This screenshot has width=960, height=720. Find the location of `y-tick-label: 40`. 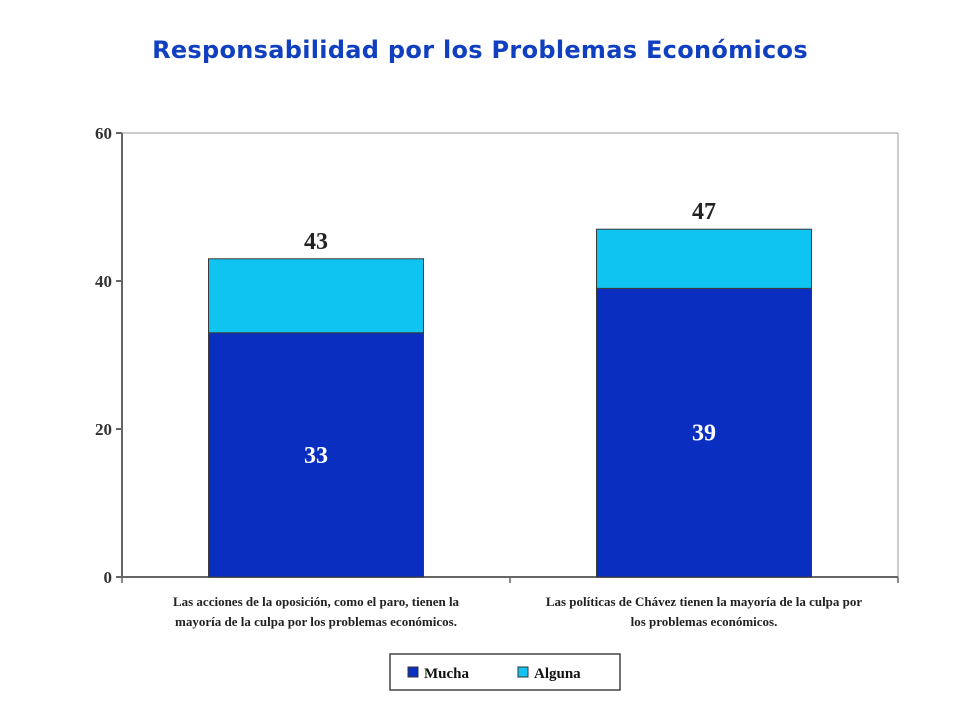

y-tick-label: 40 is located at coordinates (103, 281).